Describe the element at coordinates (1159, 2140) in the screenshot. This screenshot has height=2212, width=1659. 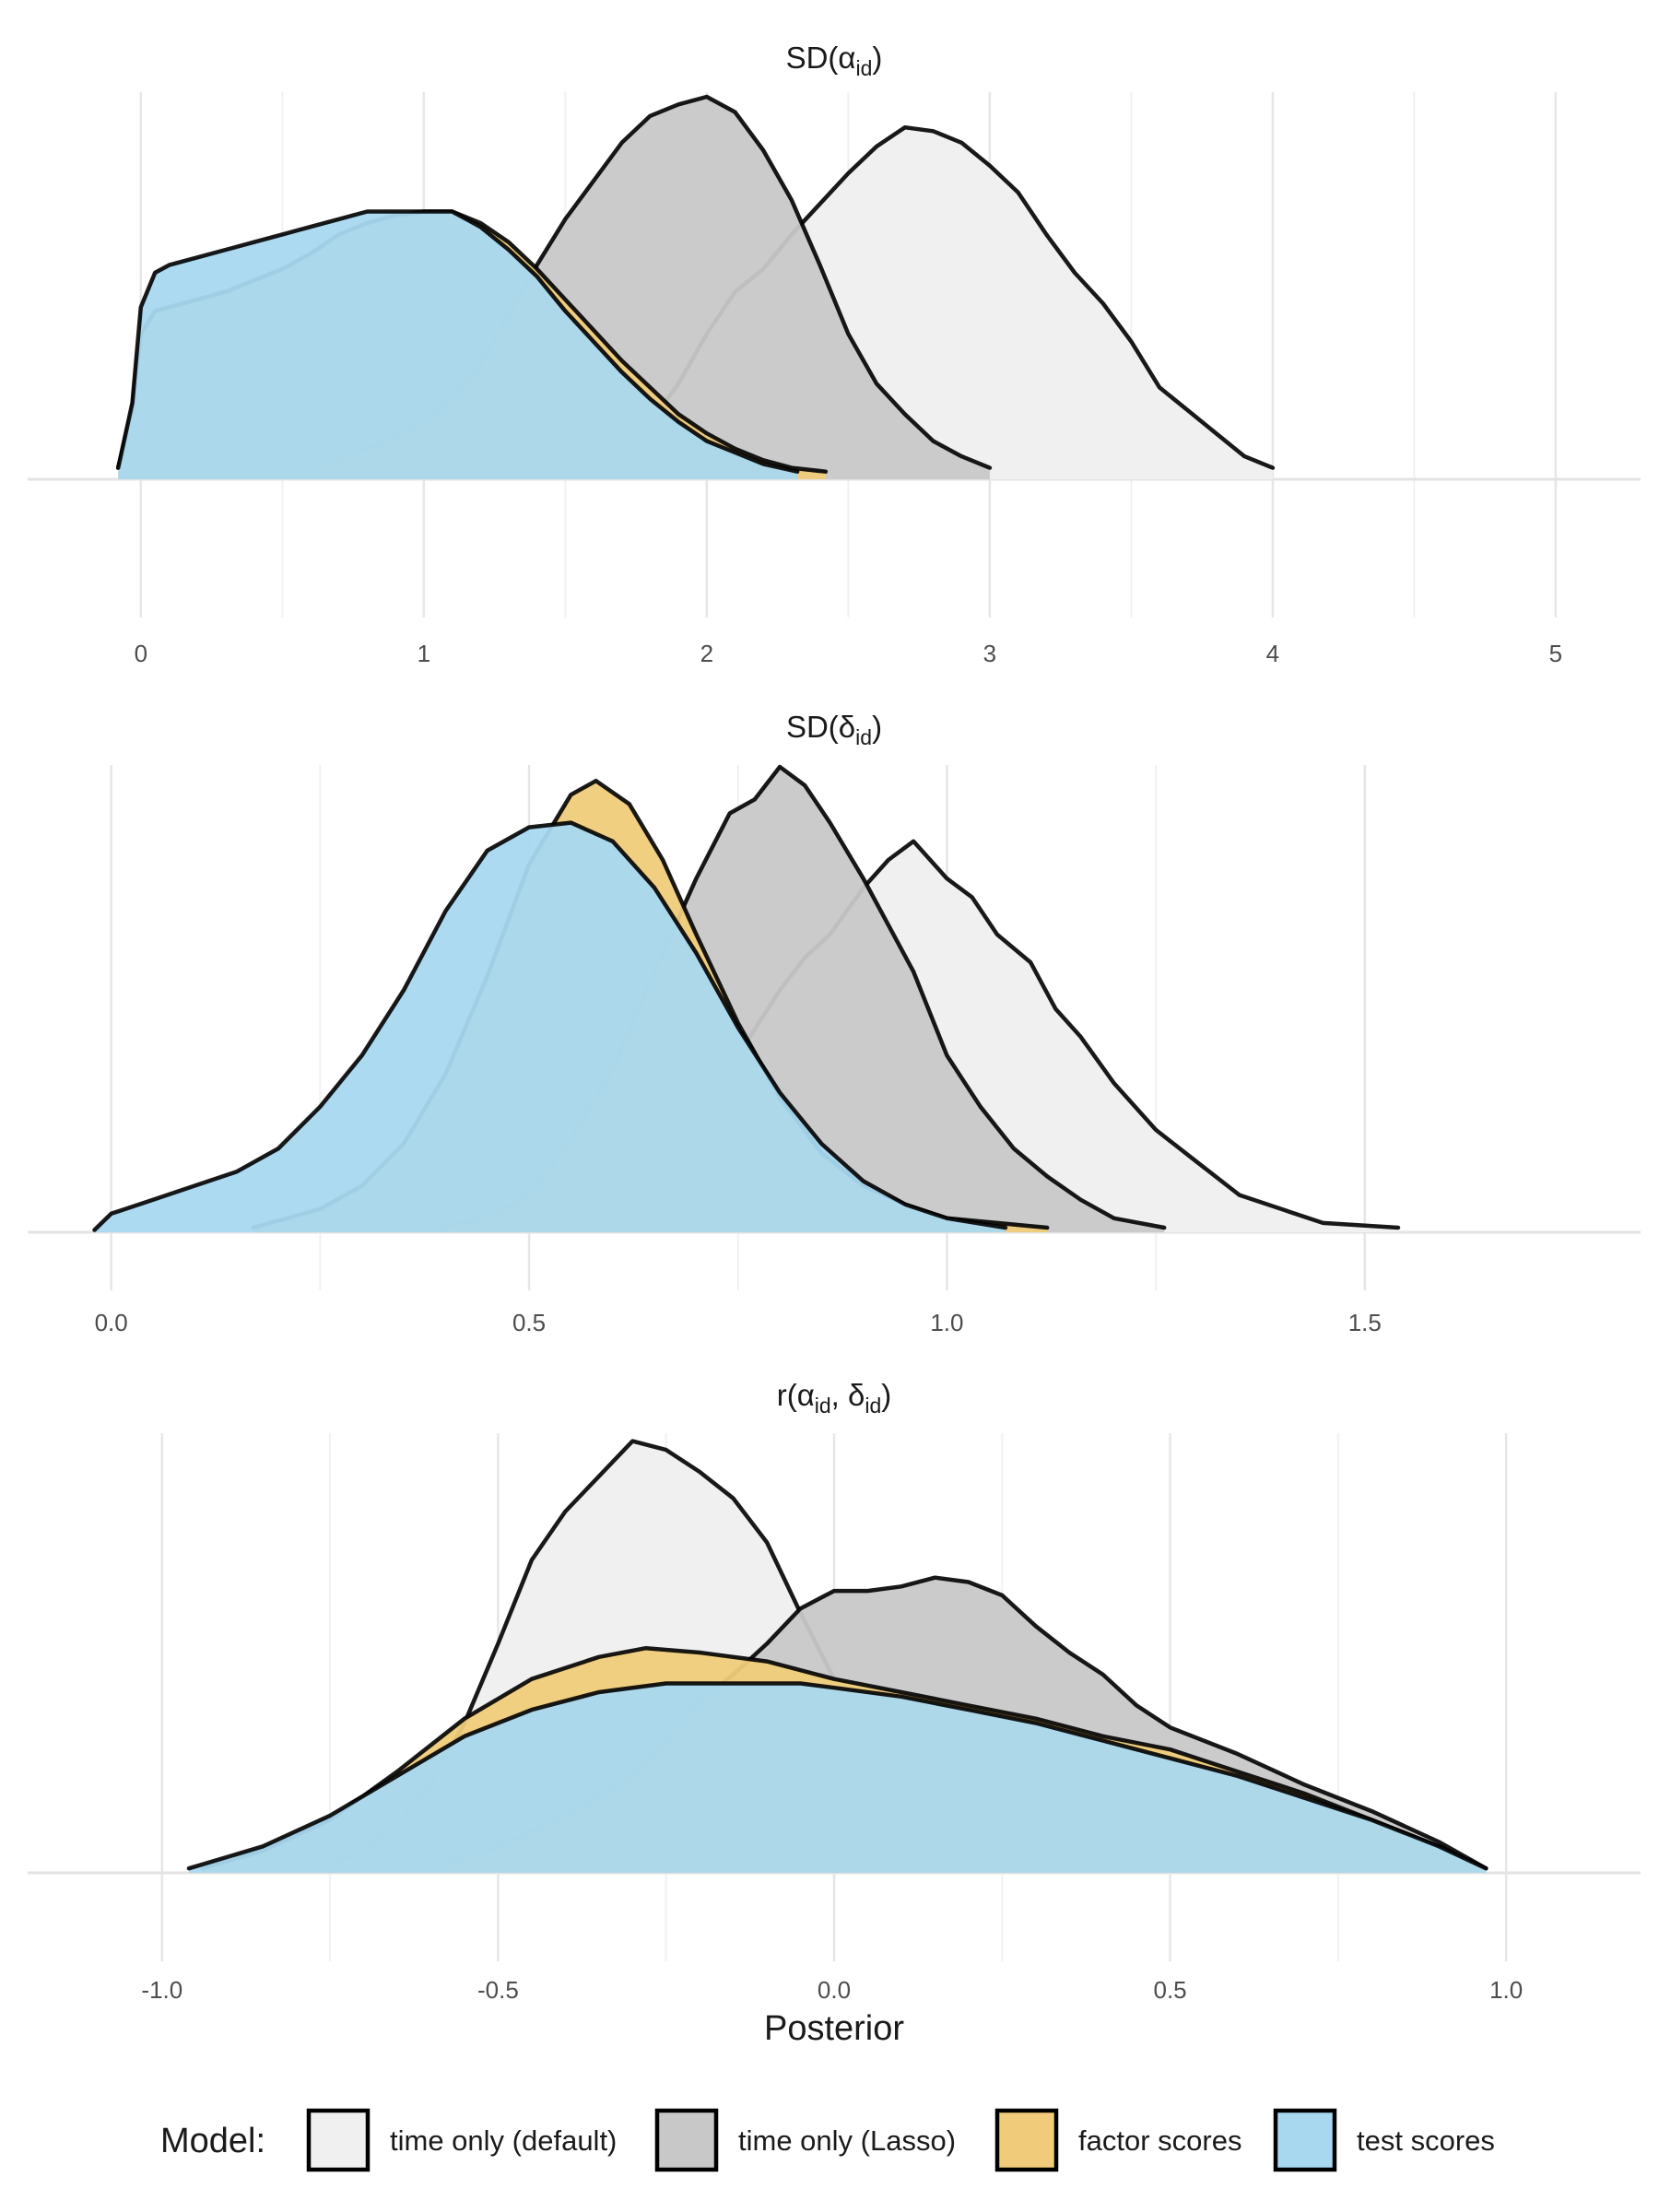
I see `legend-label: factor scores` at that location.